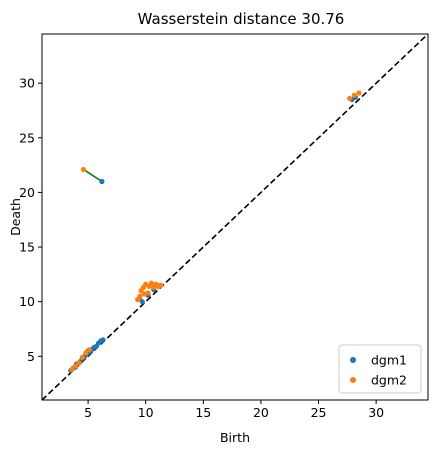  What do you see at coordinates (27, 137) in the screenshot?
I see `y-tick-label: 25` at bounding box center [27, 137].